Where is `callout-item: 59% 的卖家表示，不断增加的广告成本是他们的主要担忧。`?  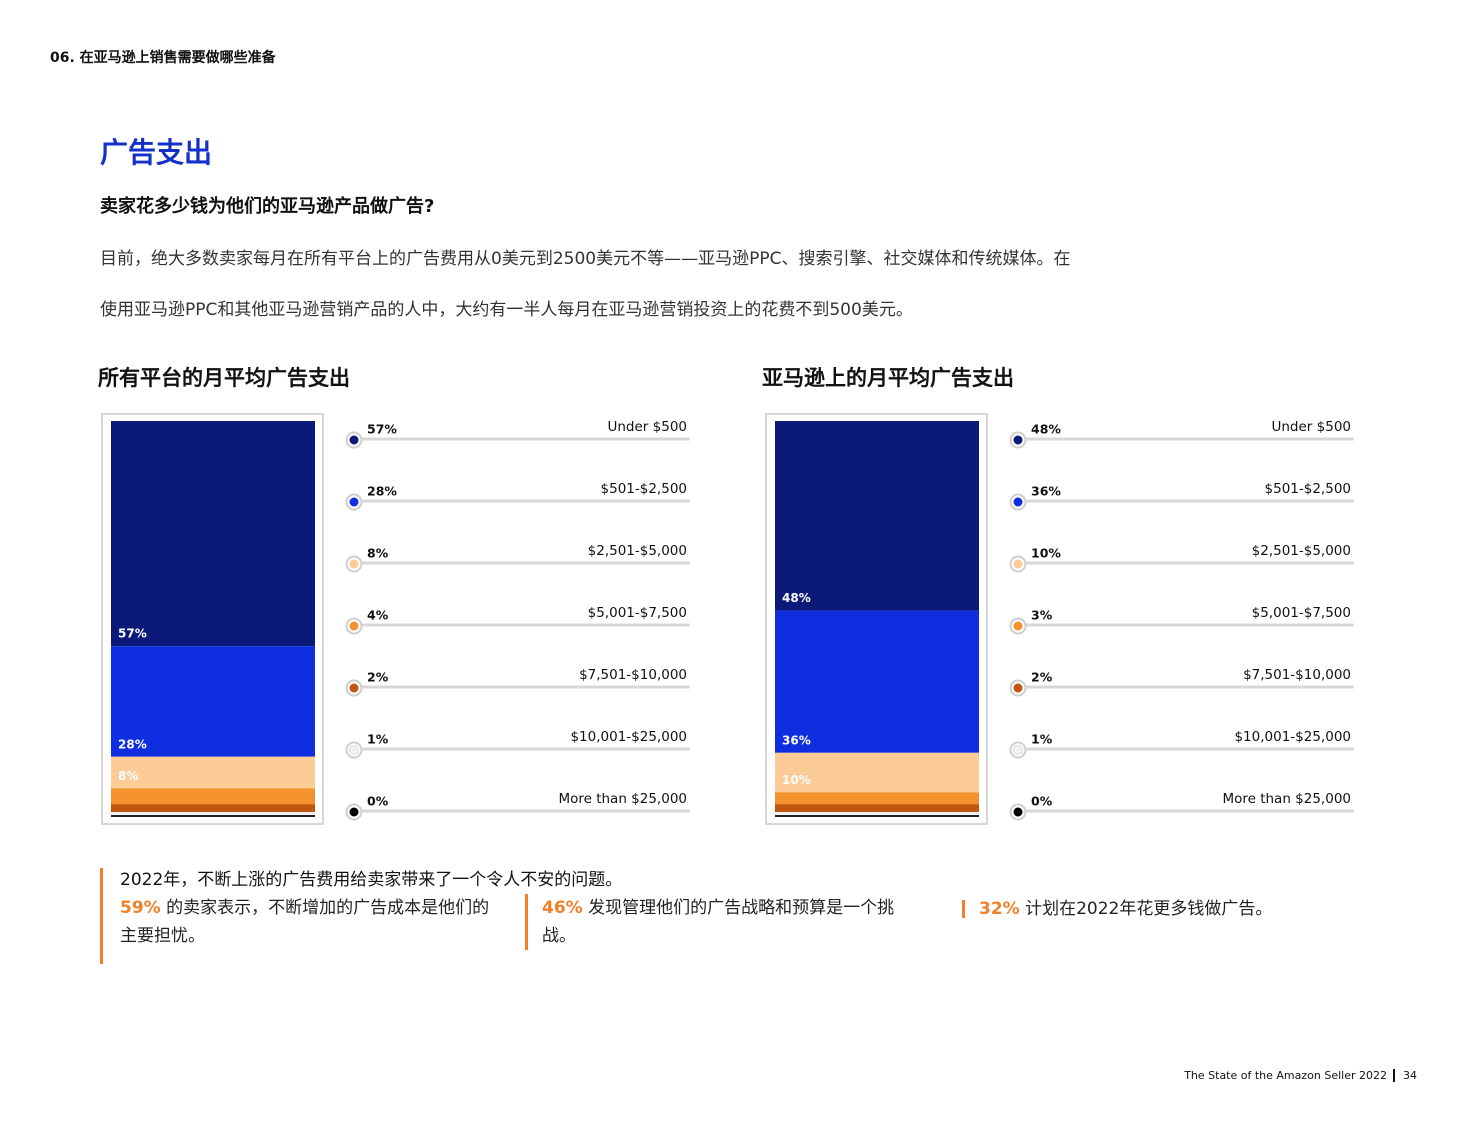 callout-item: 59% 的卖家表示，不断增加的广告成本是他们的主要担忧。 is located at coordinates (312, 929).